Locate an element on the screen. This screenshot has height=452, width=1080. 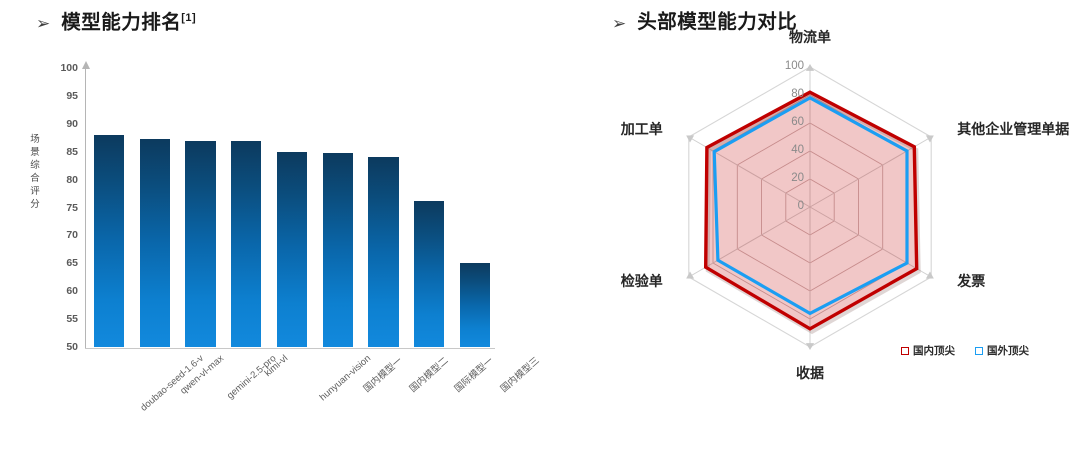
legend-item-0: 国内顶尖 is located at coordinates (928, 351).